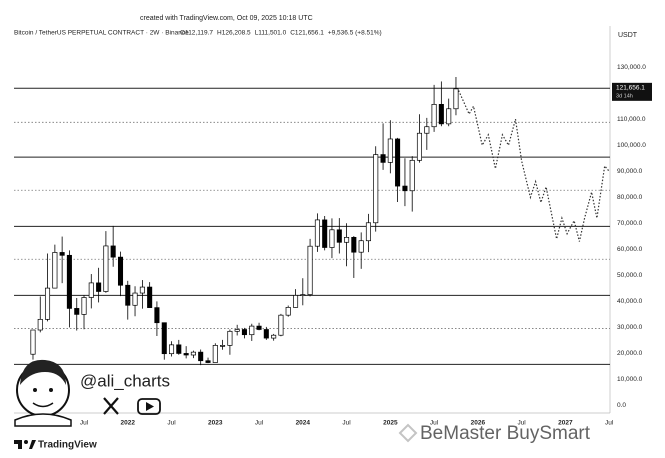 Image resolution: width=665 pixels, height=458 pixels. Describe the element at coordinates (631, 119) in the screenshot. I see `y-tick-label: 110,000.0` at that location.